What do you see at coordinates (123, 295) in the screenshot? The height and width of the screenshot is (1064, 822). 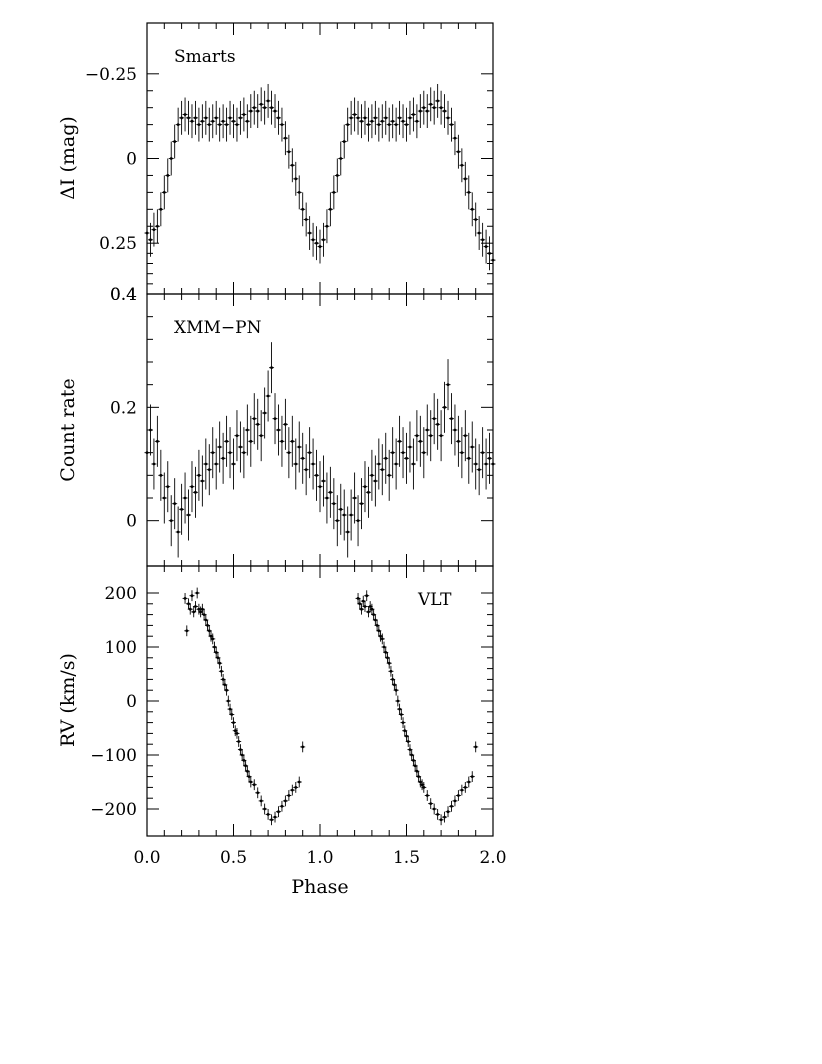 I see `y-tick-label: 0.4` at bounding box center [123, 295].